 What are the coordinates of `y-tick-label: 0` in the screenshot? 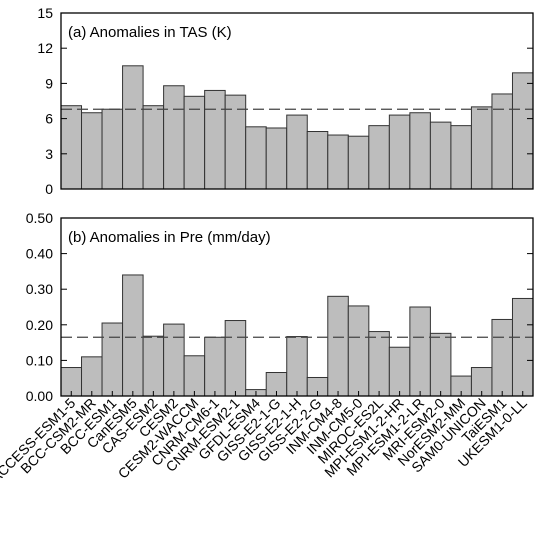 It's located at (49, 189).